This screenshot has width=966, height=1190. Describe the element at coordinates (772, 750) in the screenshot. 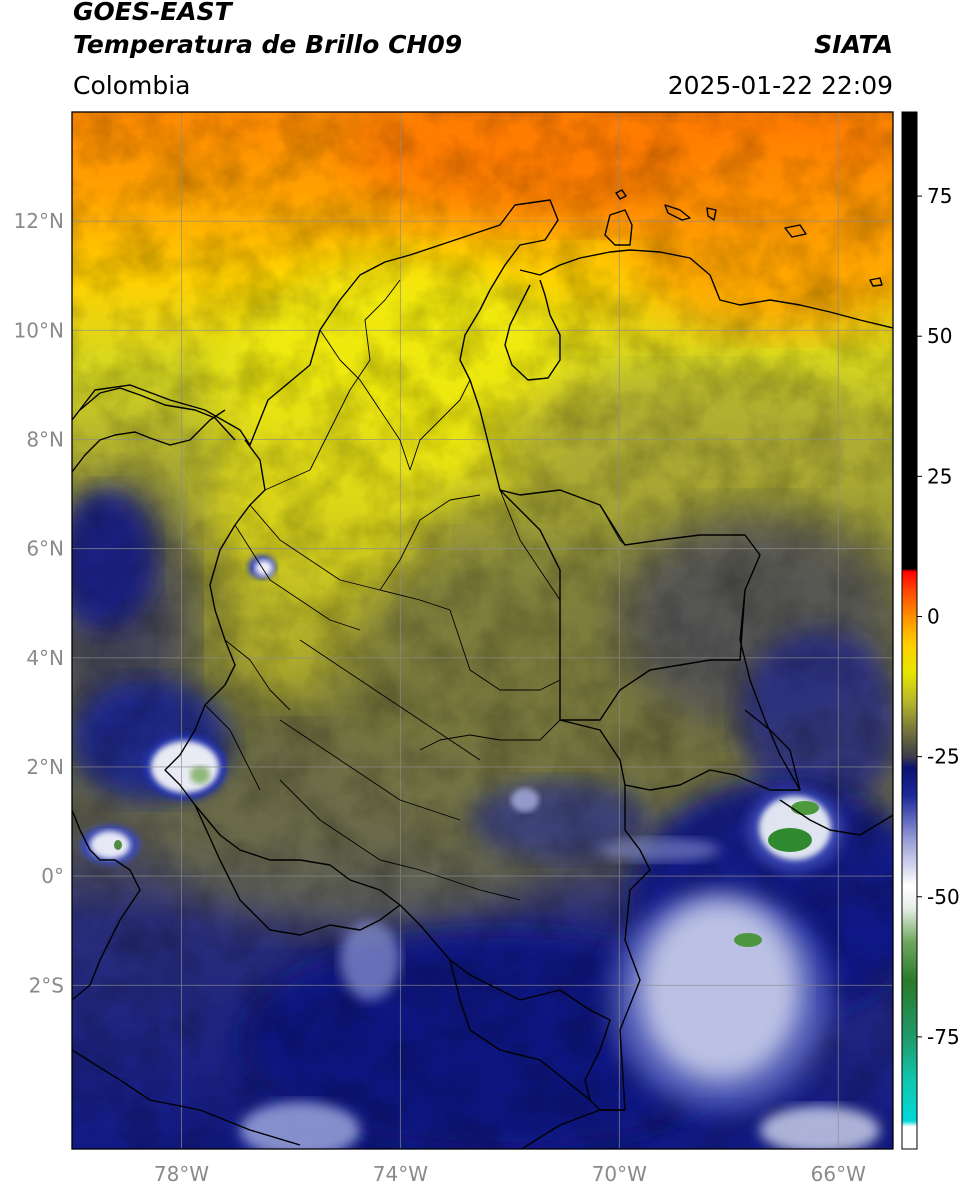

I see `venezuela-brazil-border` at that location.